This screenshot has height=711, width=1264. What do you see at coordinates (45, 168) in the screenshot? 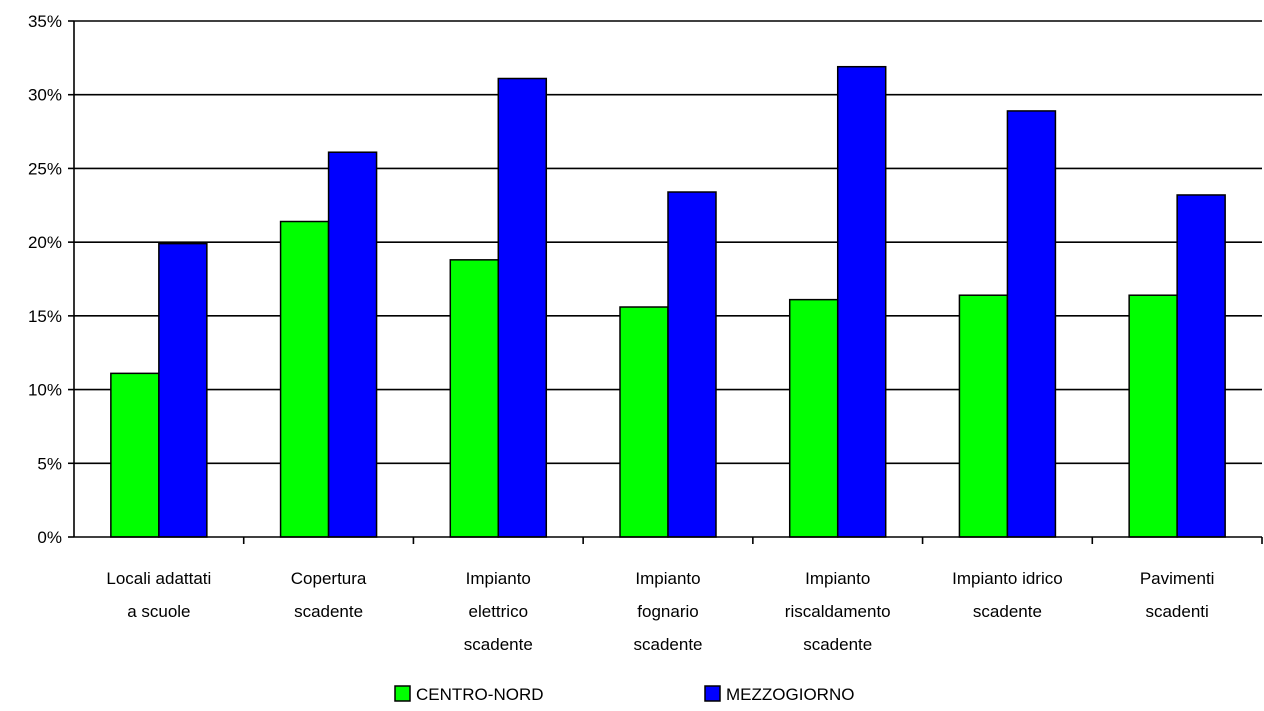
I see `y-tick-label: 25%` at bounding box center [45, 168].